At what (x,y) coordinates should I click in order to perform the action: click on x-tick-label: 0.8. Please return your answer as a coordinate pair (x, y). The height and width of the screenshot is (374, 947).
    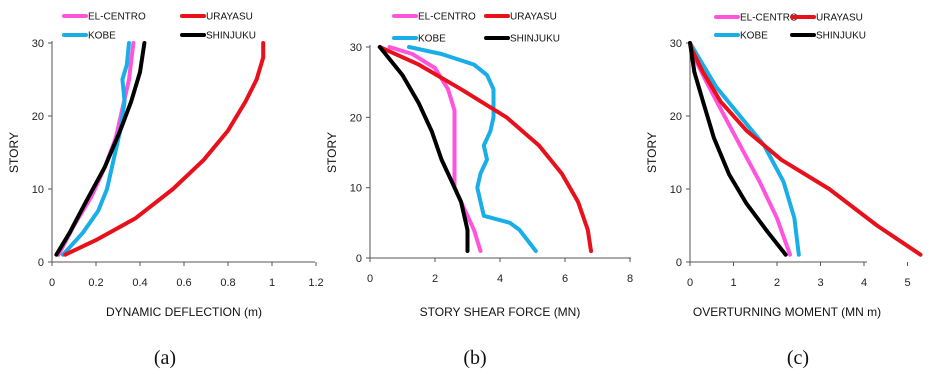
    Looking at the image, I should click on (227, 283).